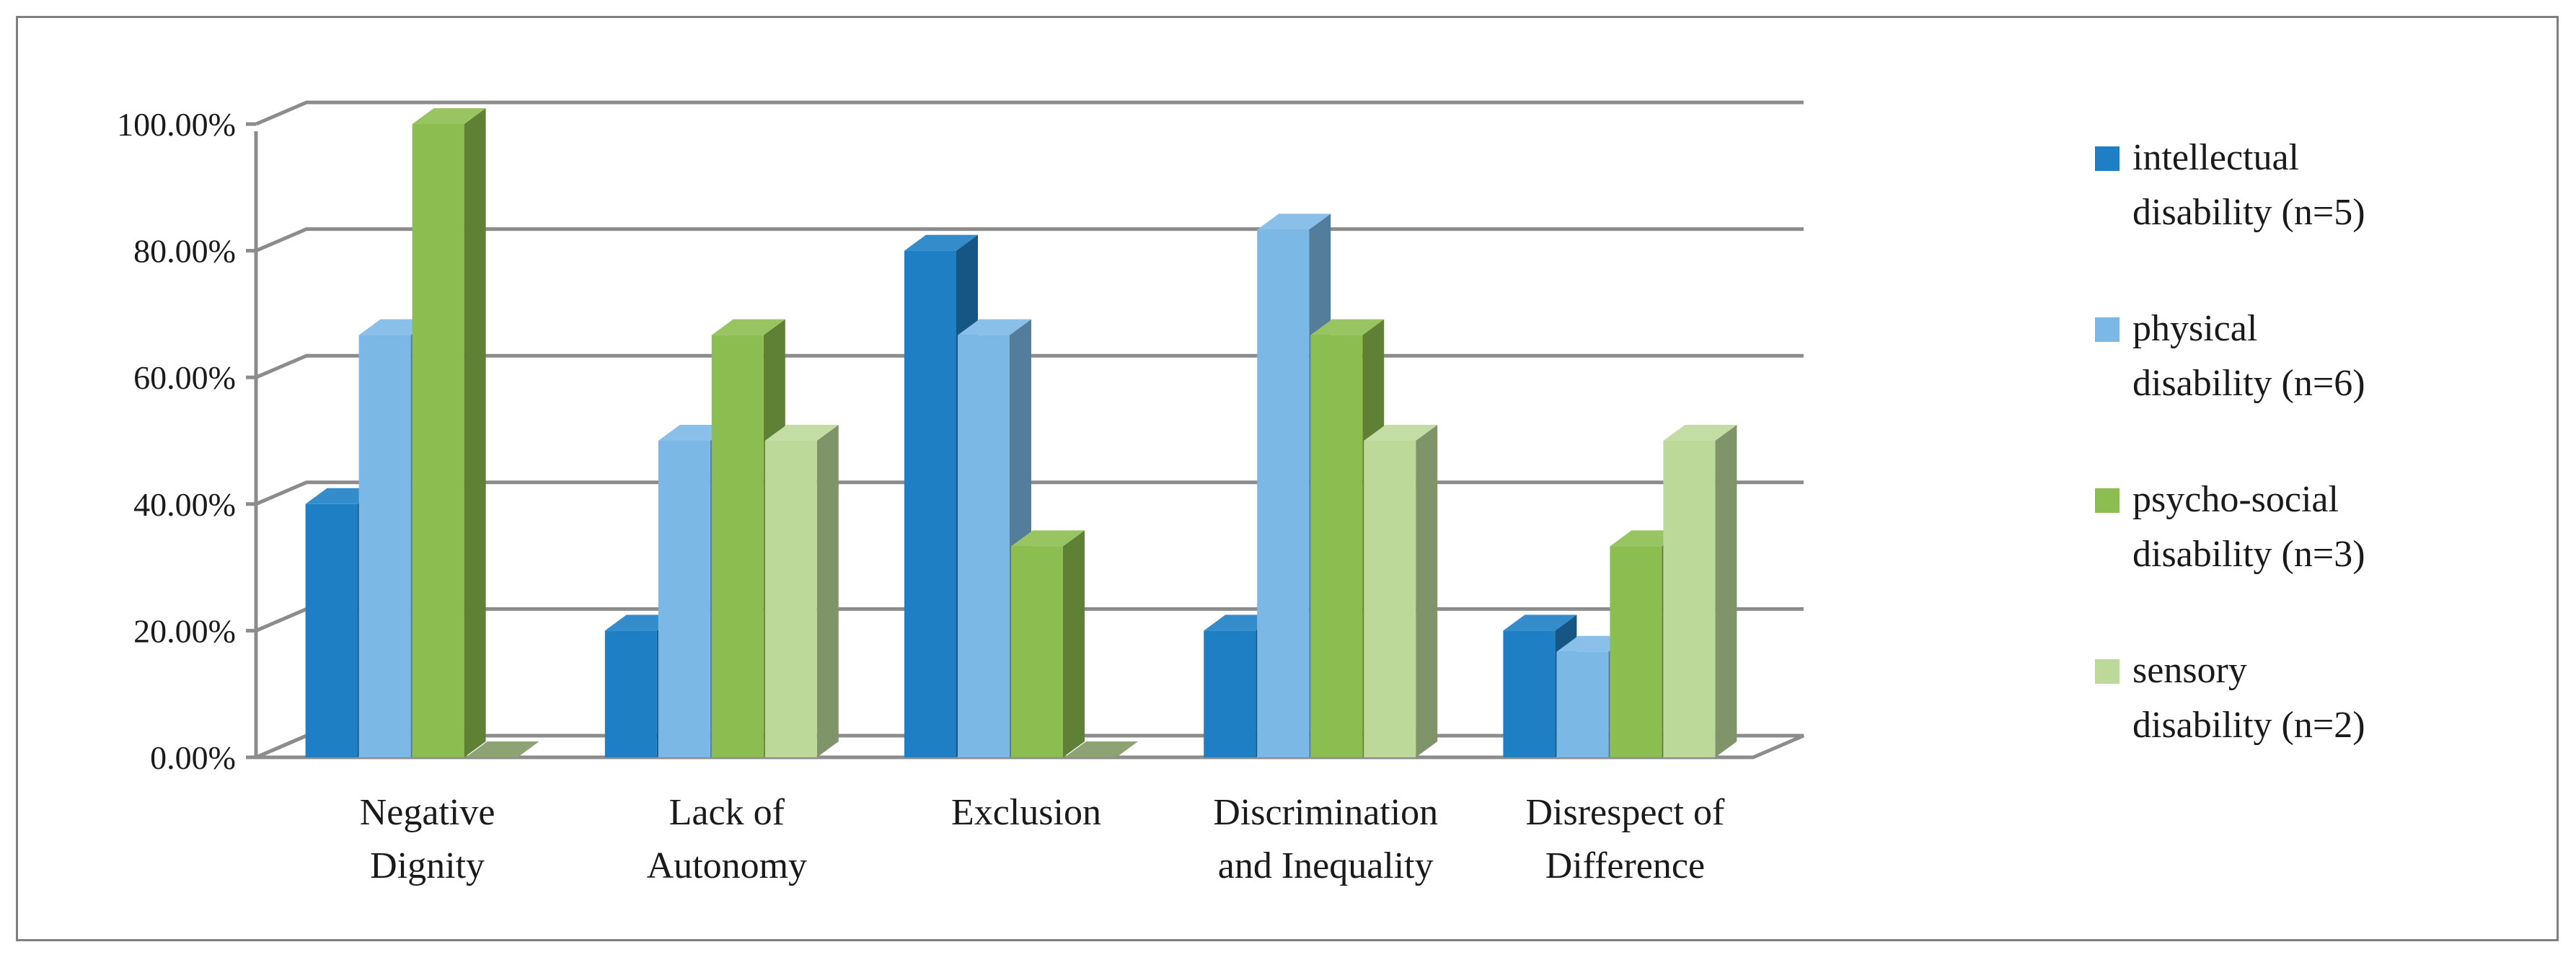  I want to click on x-category-label: Autonomy, so click(727, 865).